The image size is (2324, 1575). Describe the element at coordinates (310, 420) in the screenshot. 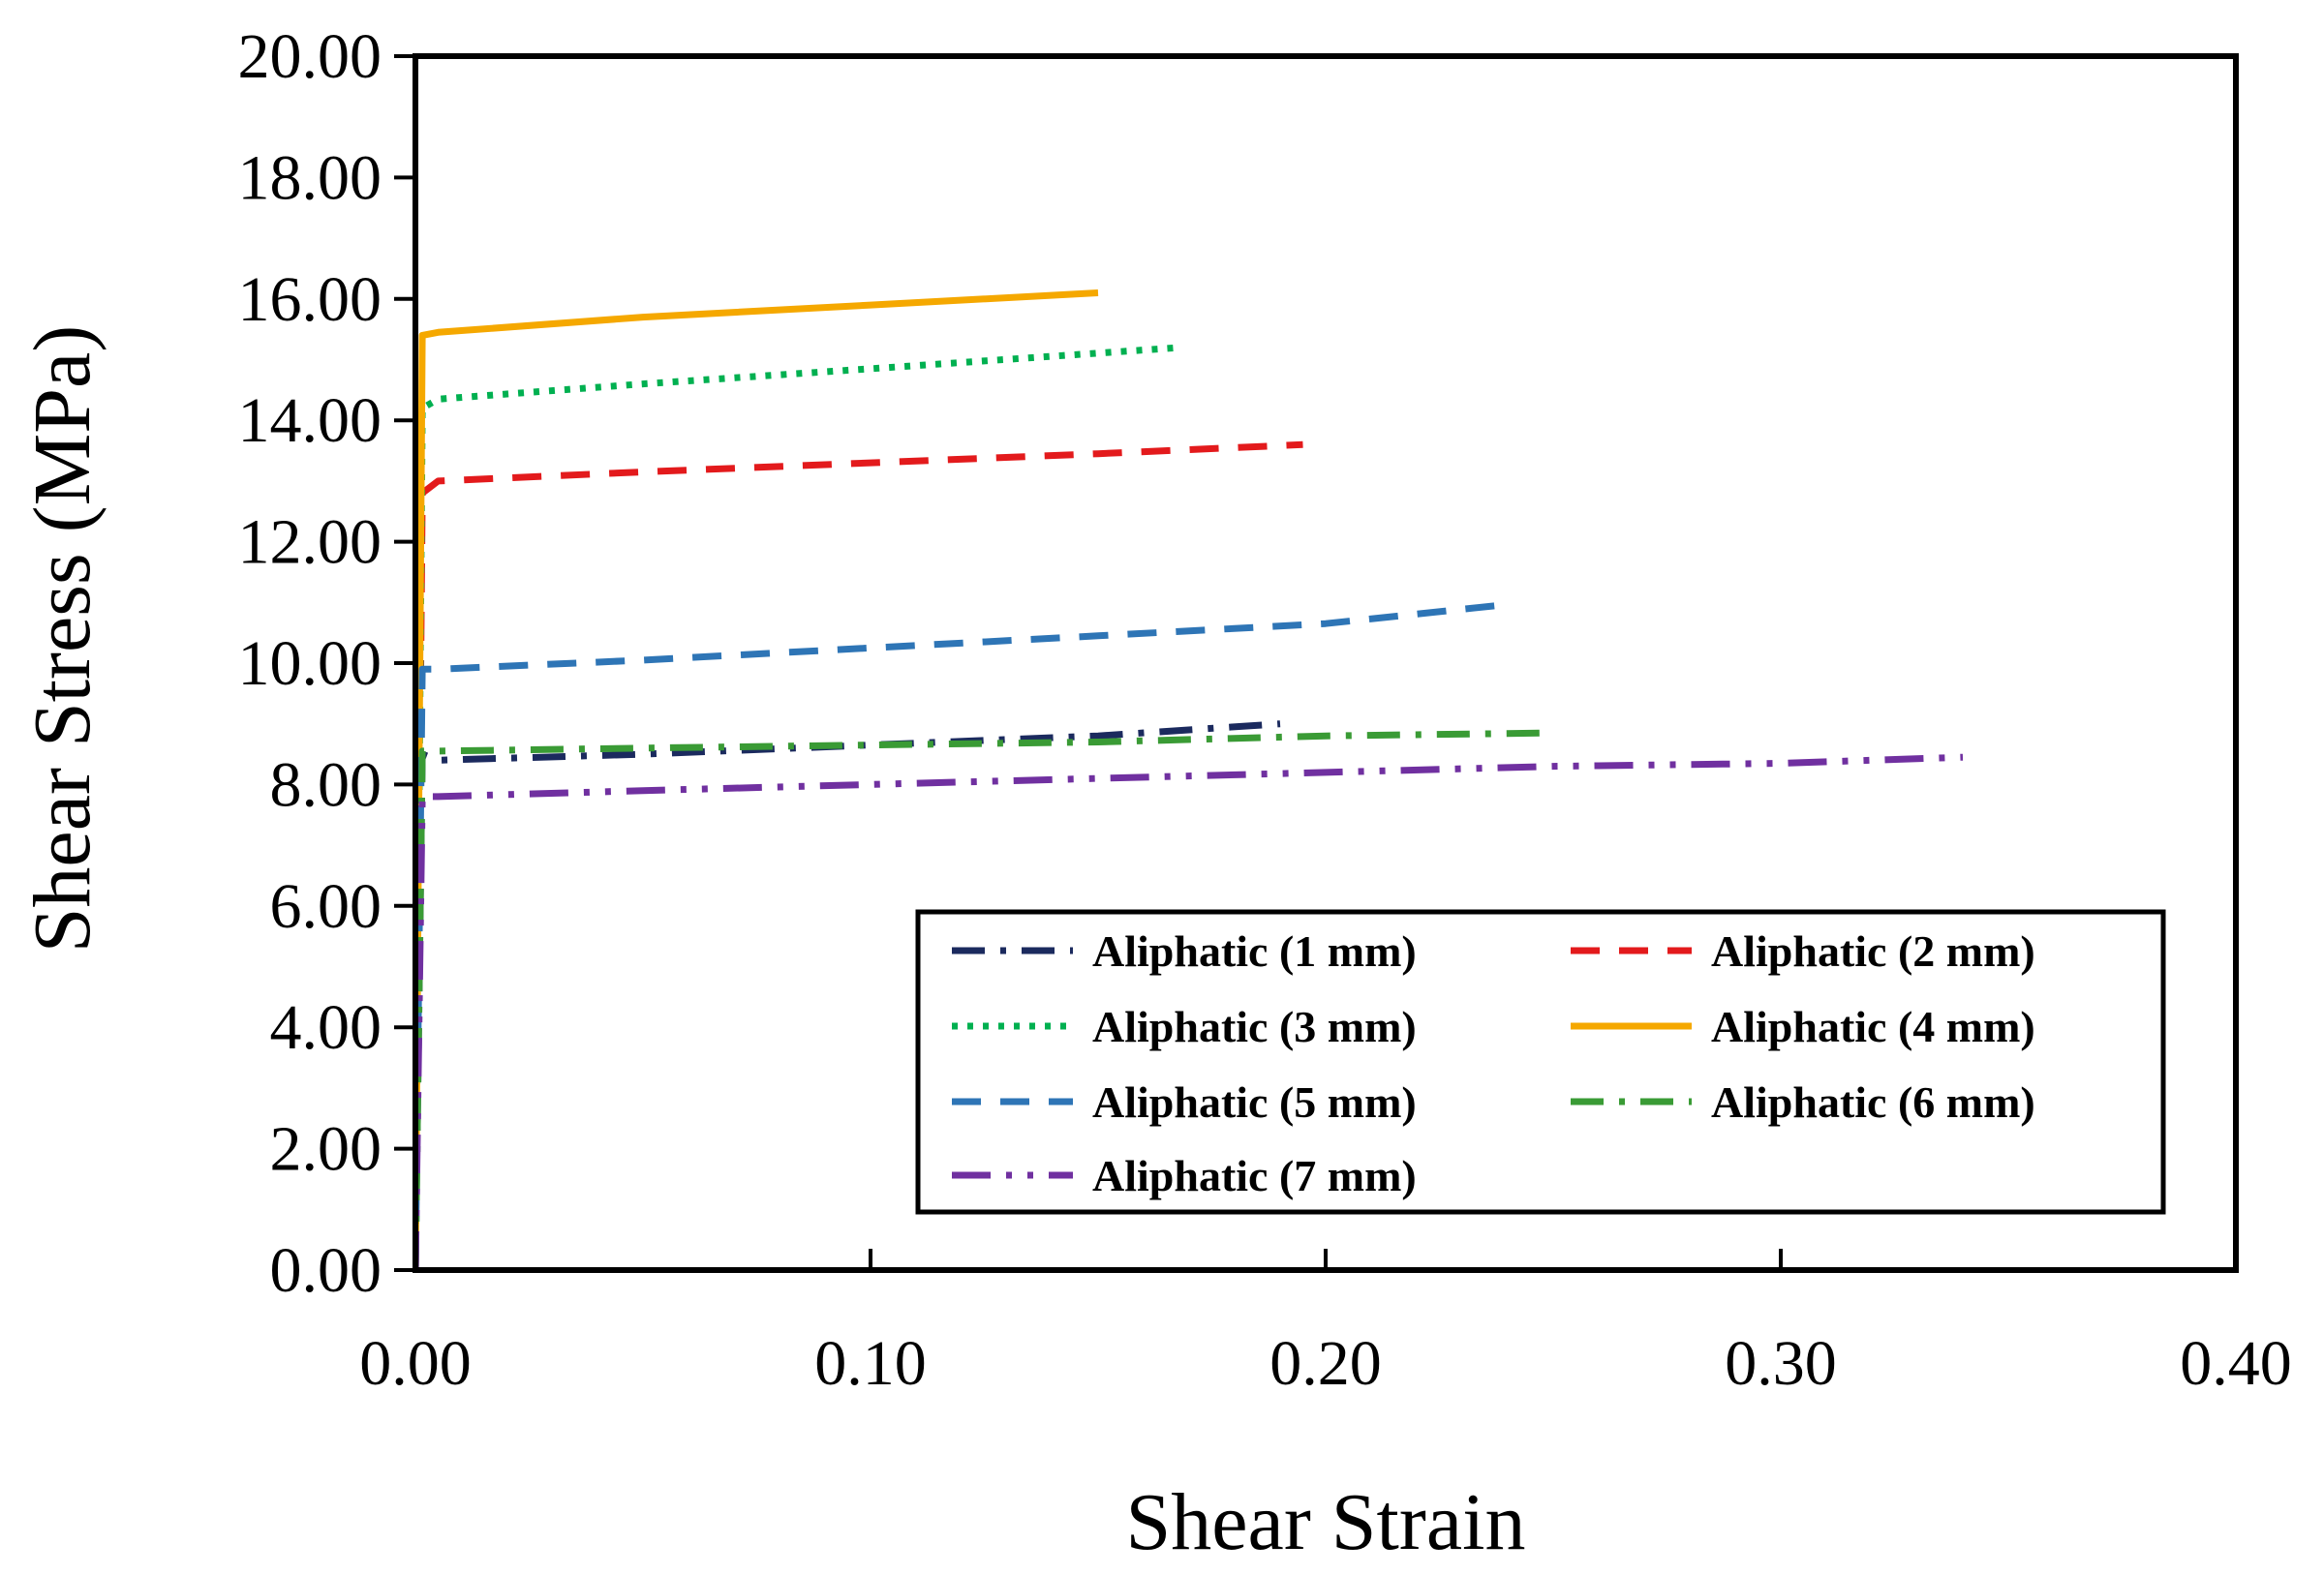

I see `y-tick-label: 14.00` at that location.